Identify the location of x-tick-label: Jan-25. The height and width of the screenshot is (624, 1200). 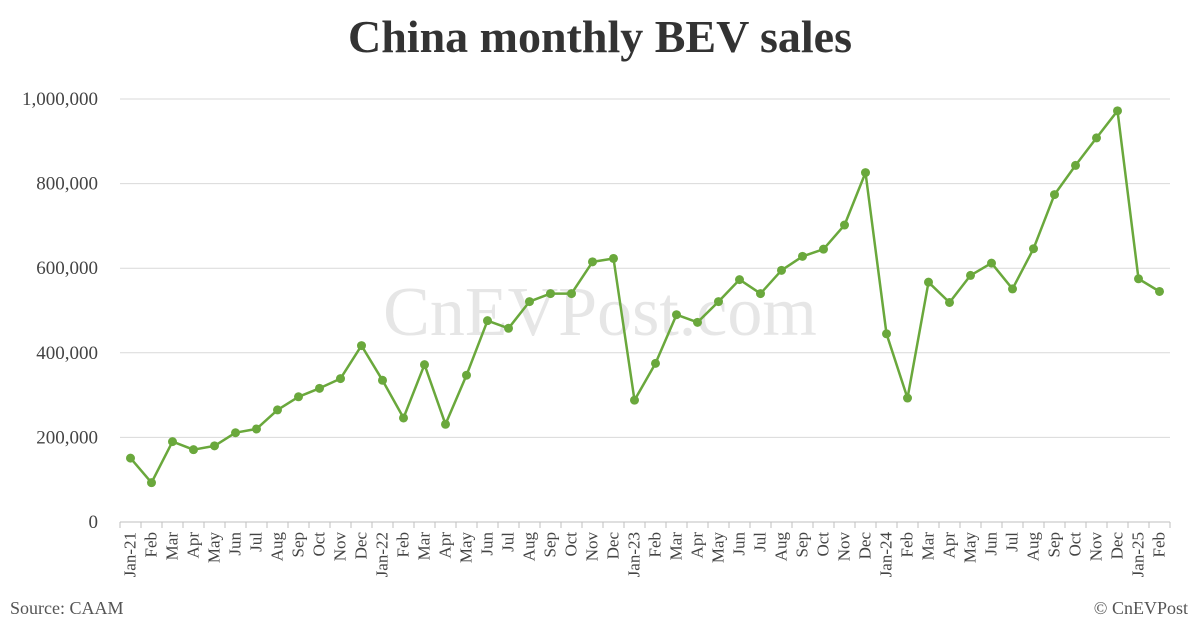
(1138, 554).